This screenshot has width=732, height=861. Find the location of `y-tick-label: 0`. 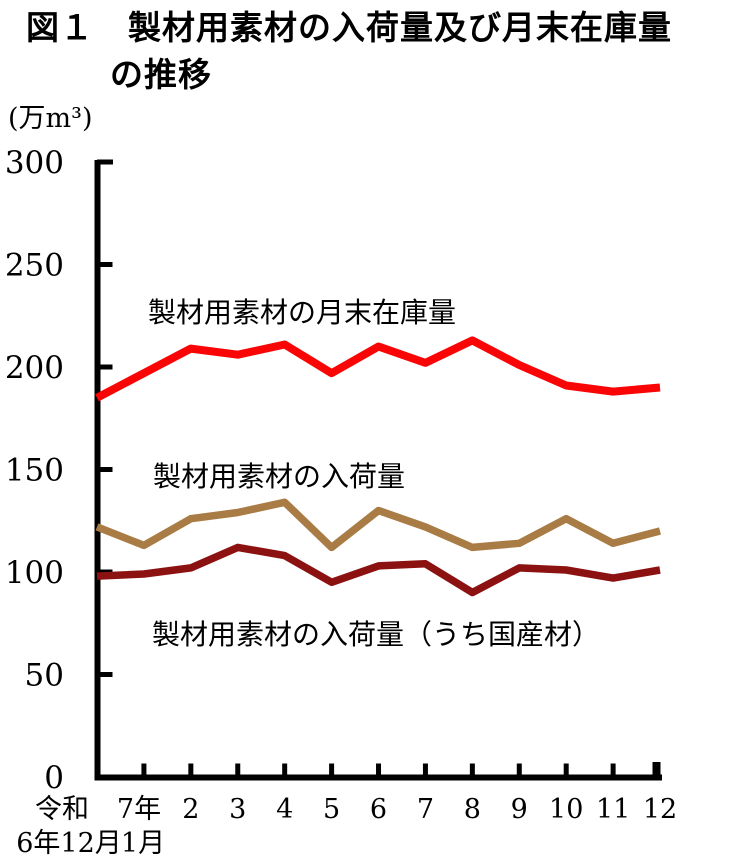

y-tick-label: 0 is located at coordinates (54, 778).